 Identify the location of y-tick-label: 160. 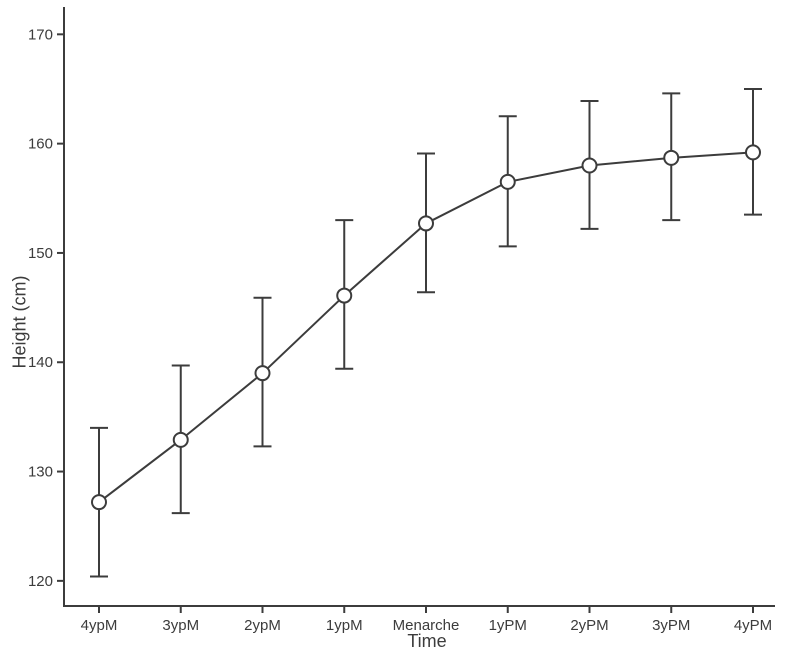
(40, 144).